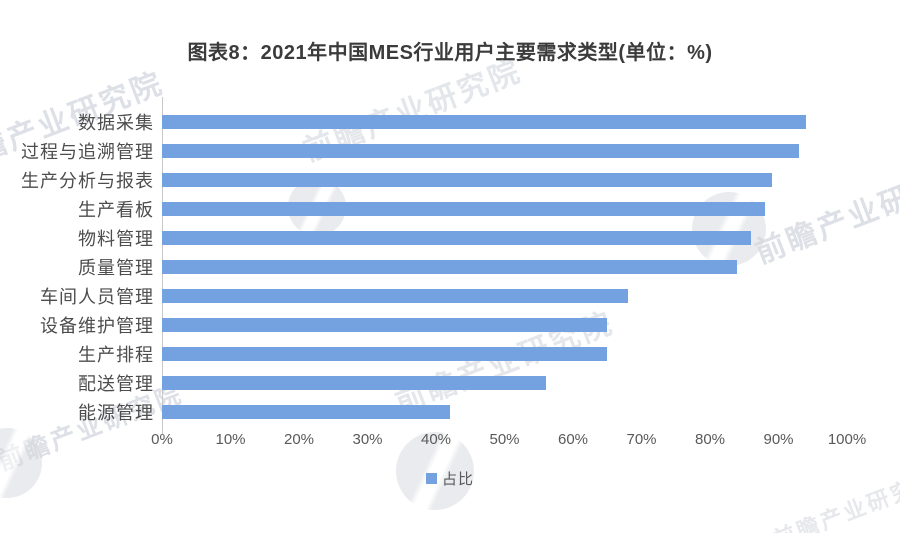  Describe the element at coordinates (230, 439) in the screenshot. I see `x-tick-label: 10%` at that location.